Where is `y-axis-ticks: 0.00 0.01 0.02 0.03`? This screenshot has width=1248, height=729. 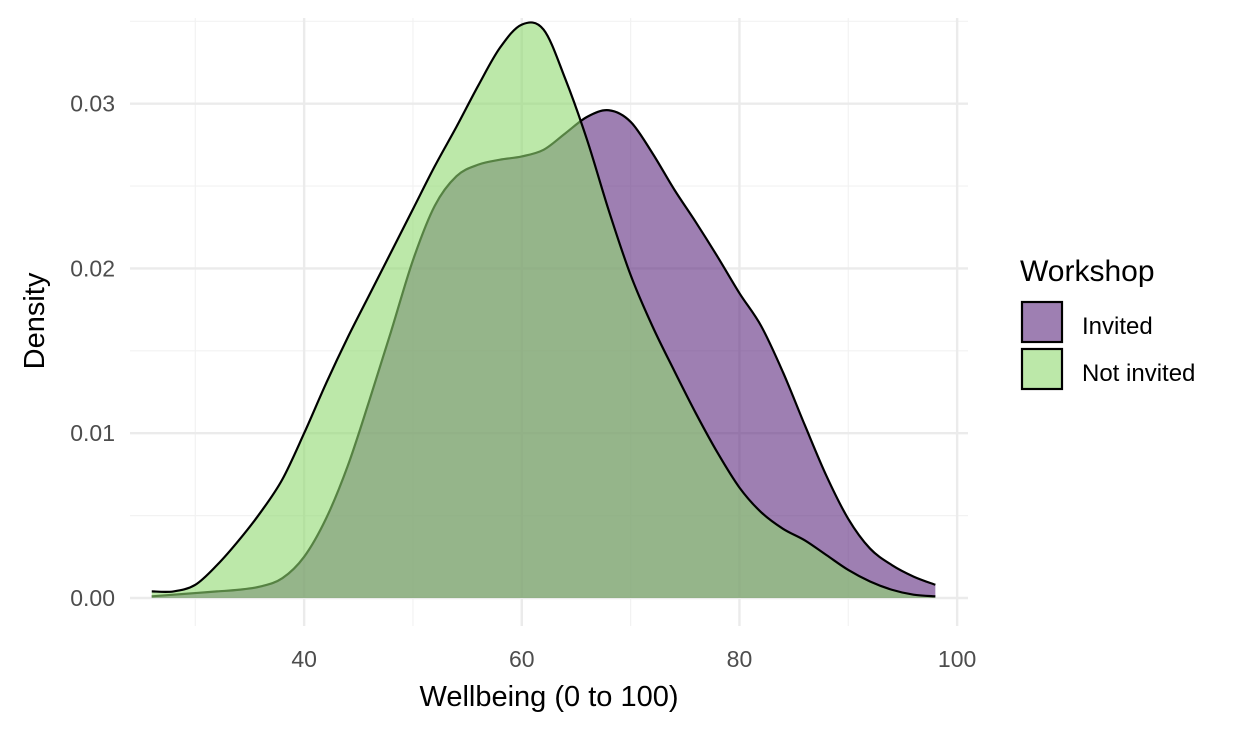
y-axis-ticks: 0.00 0.01 0.02 0.03 is located at coordinates (92, 351).